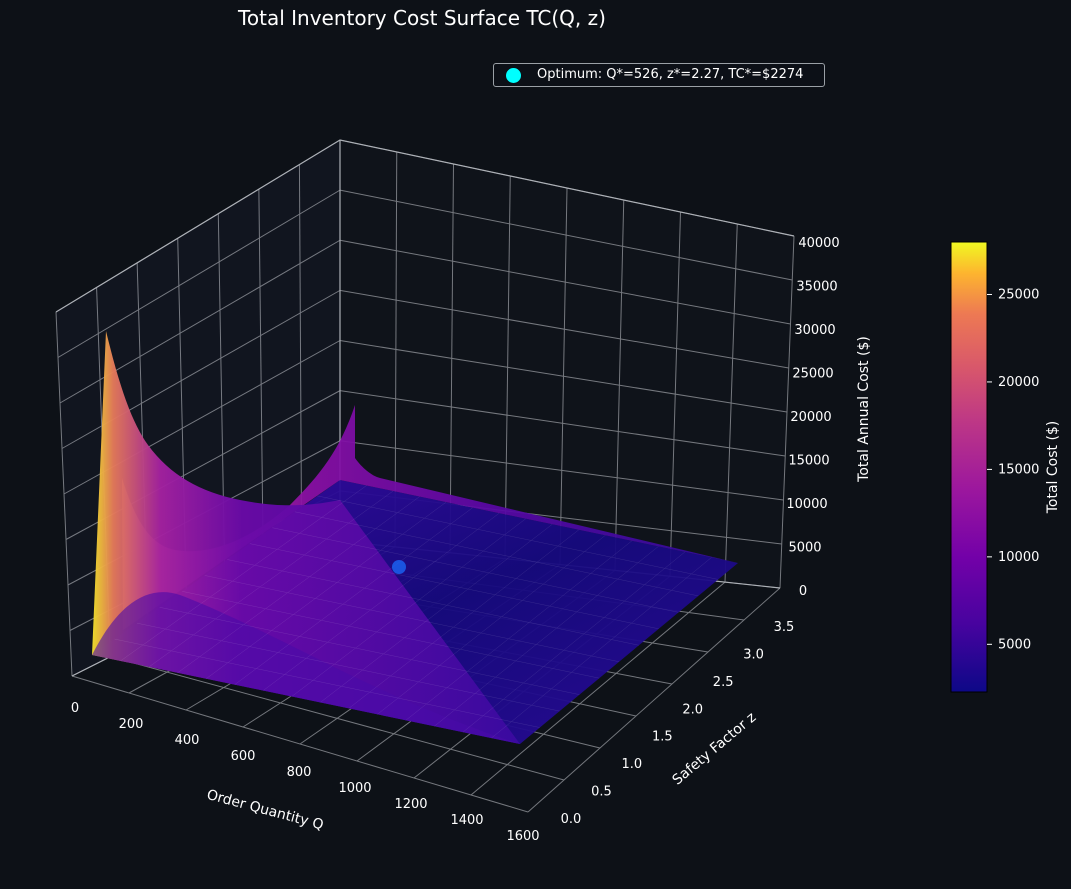 The image size is (1071, 889). I want to click on x-axis-label: Order Quantity Q, so click(265, 810).